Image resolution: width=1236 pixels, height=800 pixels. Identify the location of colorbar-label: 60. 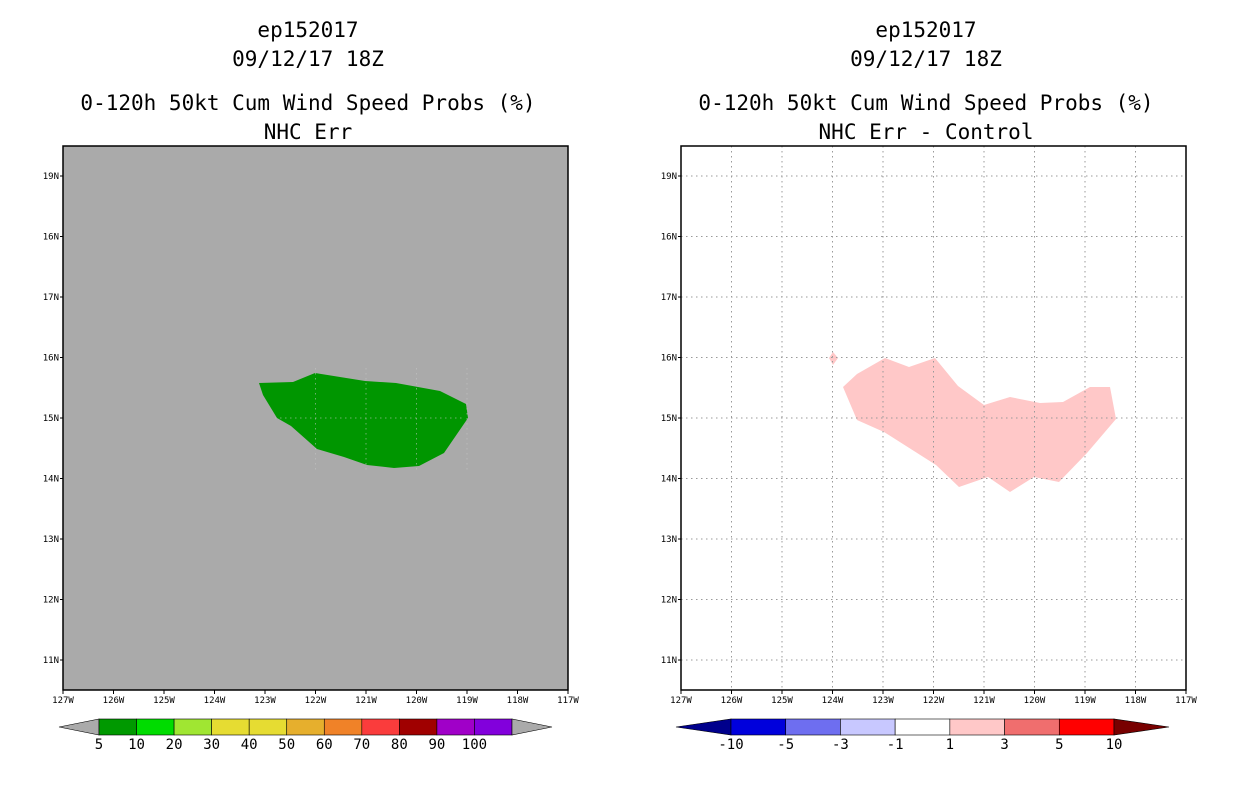
(324, 745).